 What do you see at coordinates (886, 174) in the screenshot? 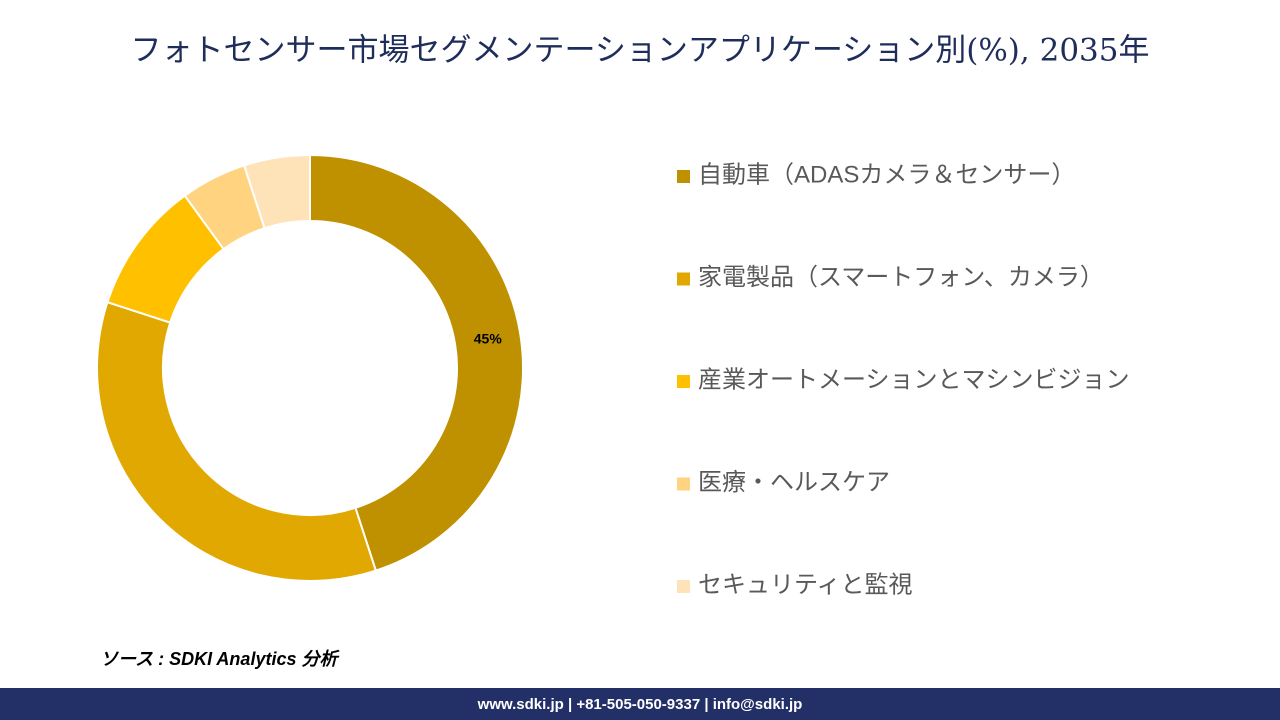
I see `legend-label: 自動車（ADASカメラ＆センサー）` at bounding box center [886, 174].